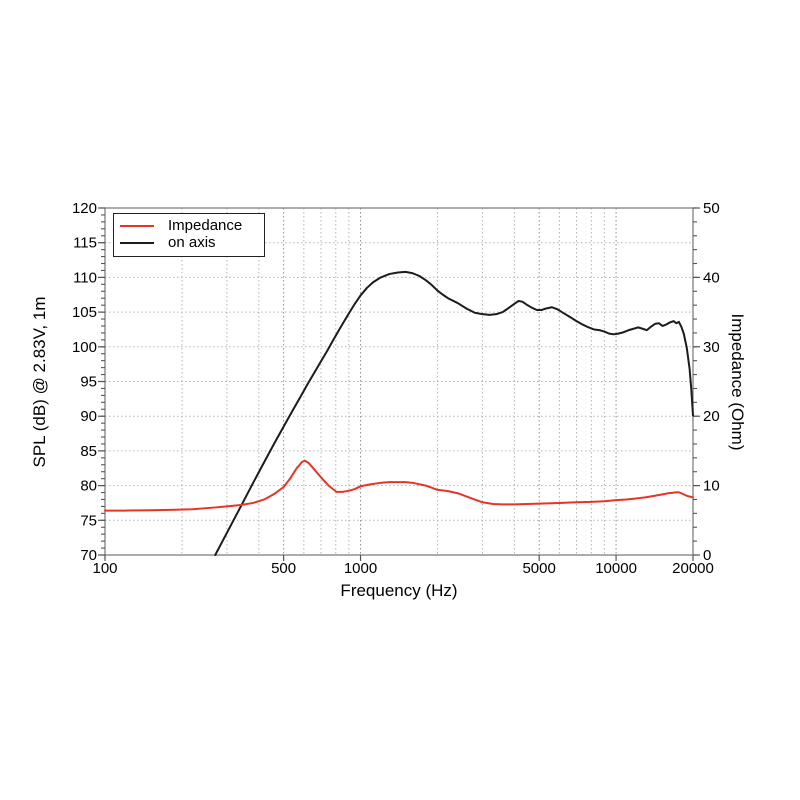  I want to click on right-tick-label: 50, so click(711, 208).